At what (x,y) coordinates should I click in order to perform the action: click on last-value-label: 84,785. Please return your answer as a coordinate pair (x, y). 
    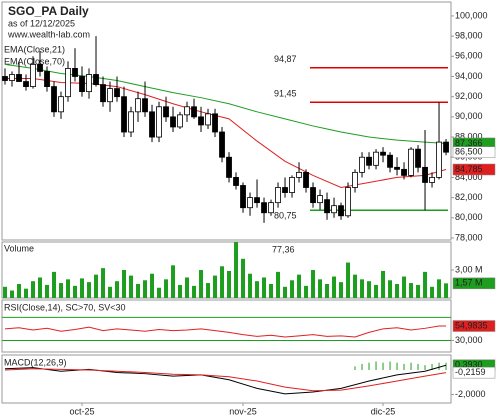
    Looking at the image, I should click on (469, 169).